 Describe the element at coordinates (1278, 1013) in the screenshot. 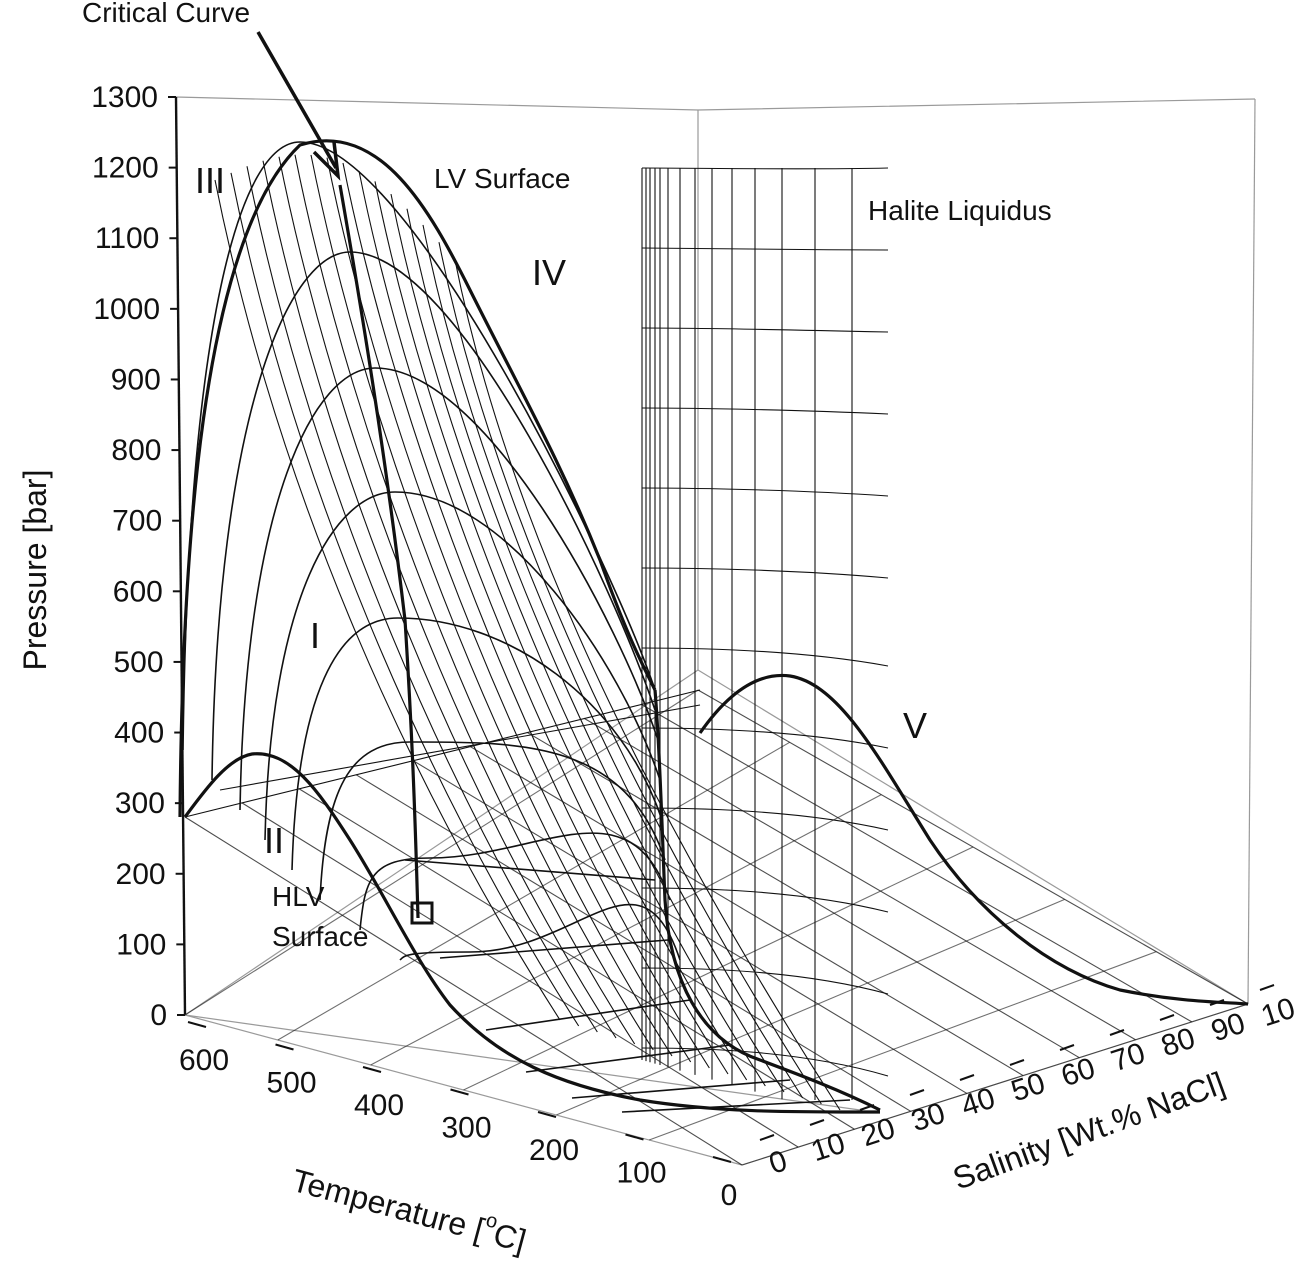

I see `salinity-tick-label: 10` at that location.